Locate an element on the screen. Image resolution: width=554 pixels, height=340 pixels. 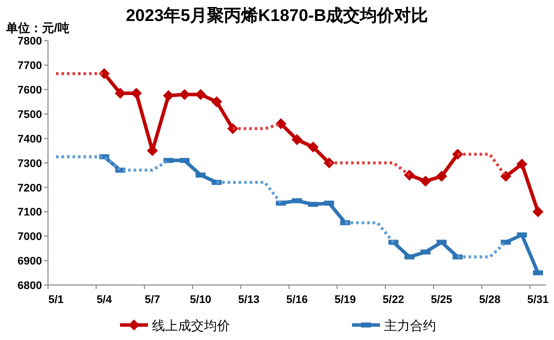
x-tick-label: 5/22 is located at coordinates (393, 300).